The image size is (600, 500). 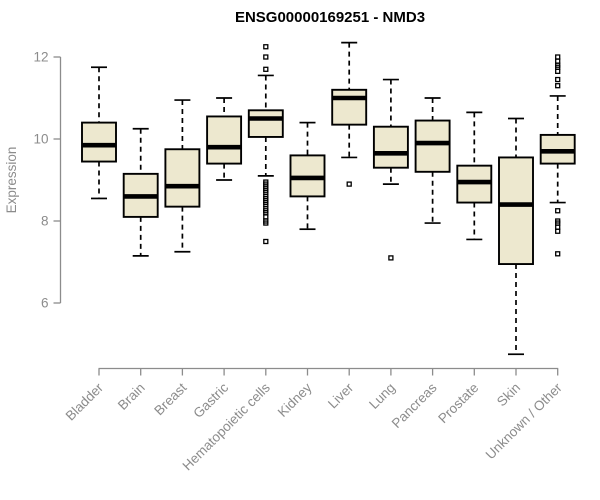 I want to click on y-tick-label: 10, so click(x=40, y=139).